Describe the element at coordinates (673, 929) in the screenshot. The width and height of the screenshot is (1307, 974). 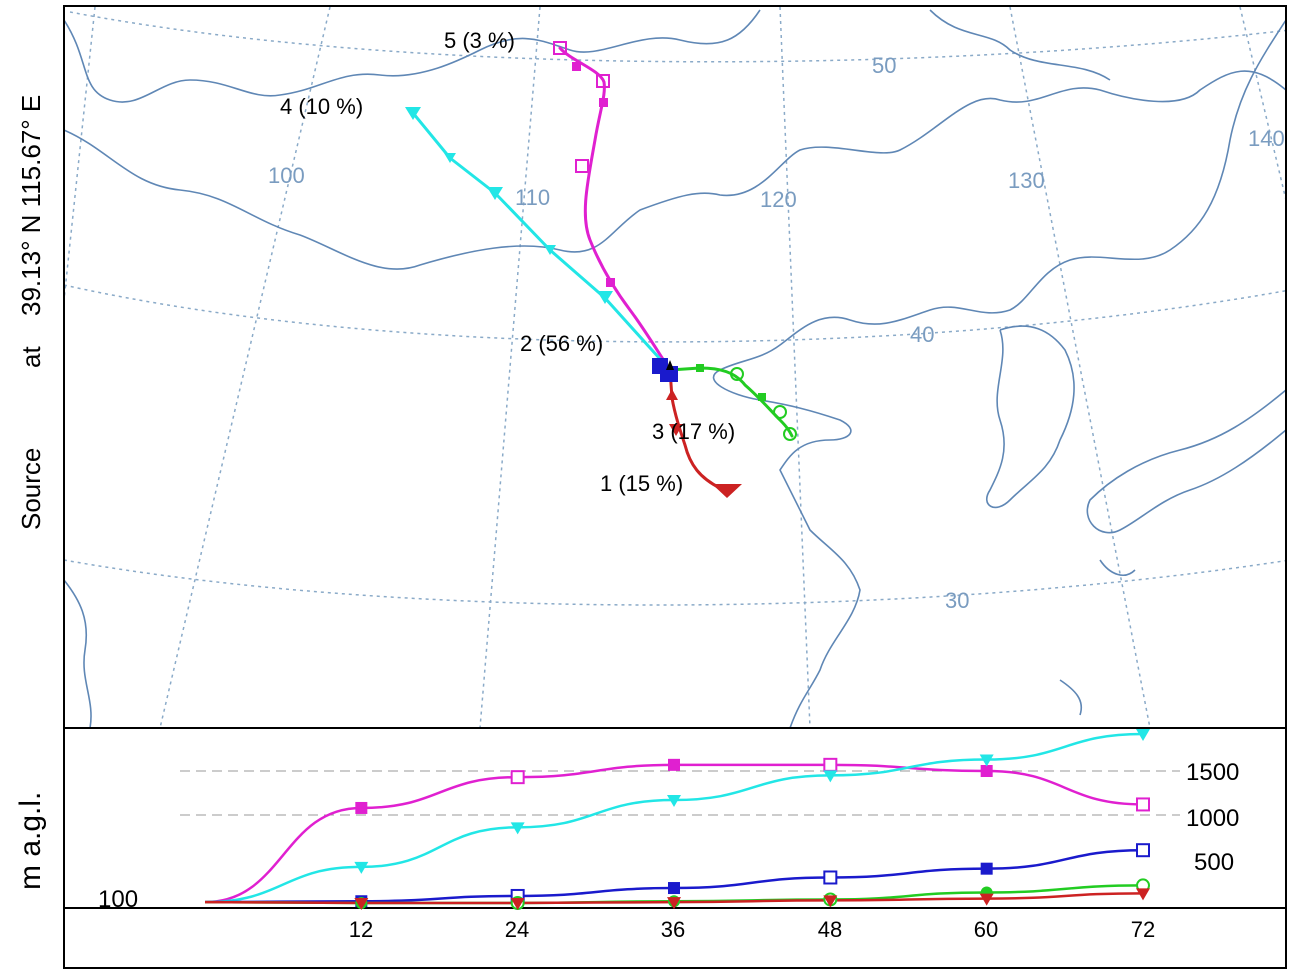
I see `xtick-36: 36` at that location.